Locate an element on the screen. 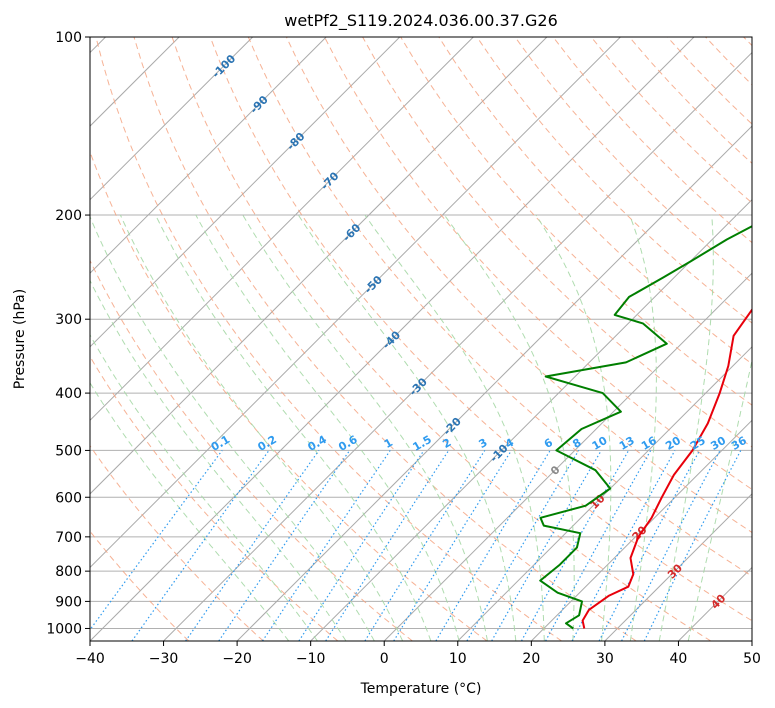 The image size is (775, 708). y-axis-label: Pressure (hPa) is located at coordinates (20, 339).